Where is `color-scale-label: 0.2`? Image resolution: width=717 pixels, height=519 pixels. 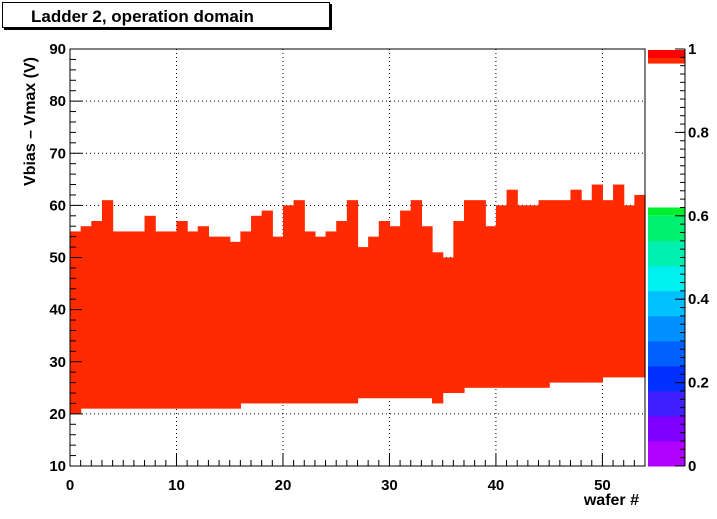
color-scale-label: 0.2 is located at coordinates (698, 383).